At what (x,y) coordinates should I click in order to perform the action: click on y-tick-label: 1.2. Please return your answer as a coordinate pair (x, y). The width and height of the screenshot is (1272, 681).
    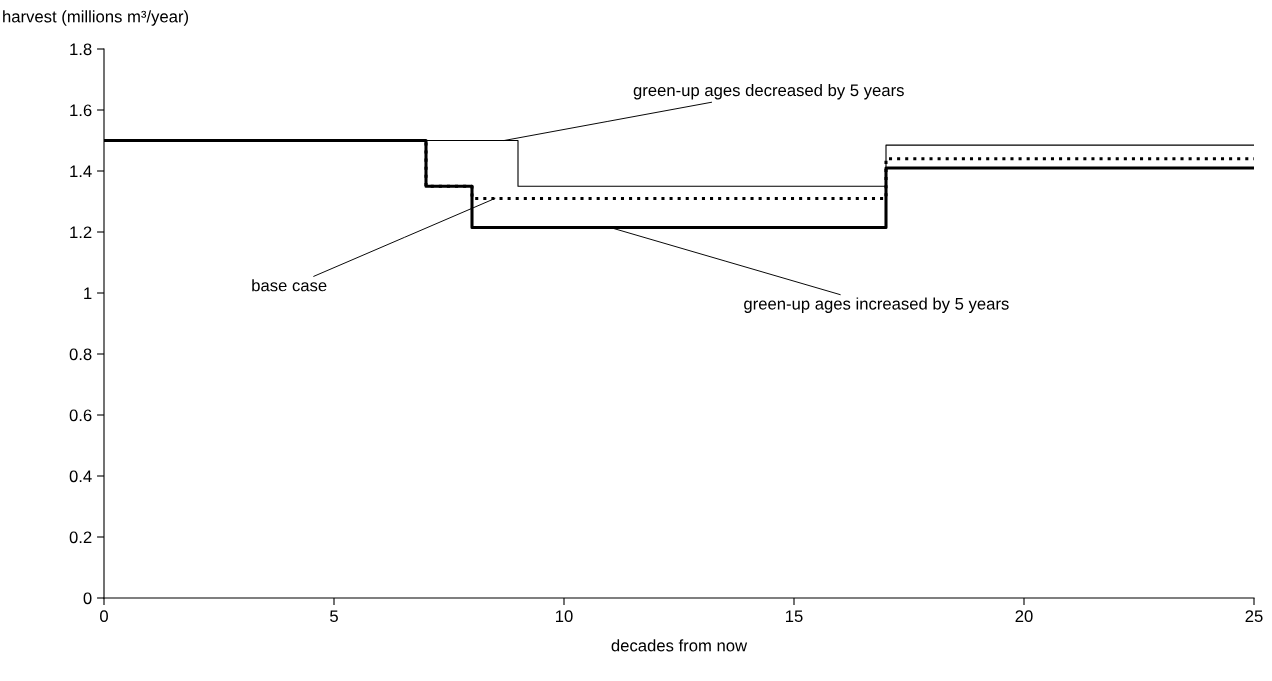
    Looking at the image, I should click on (81, 232).